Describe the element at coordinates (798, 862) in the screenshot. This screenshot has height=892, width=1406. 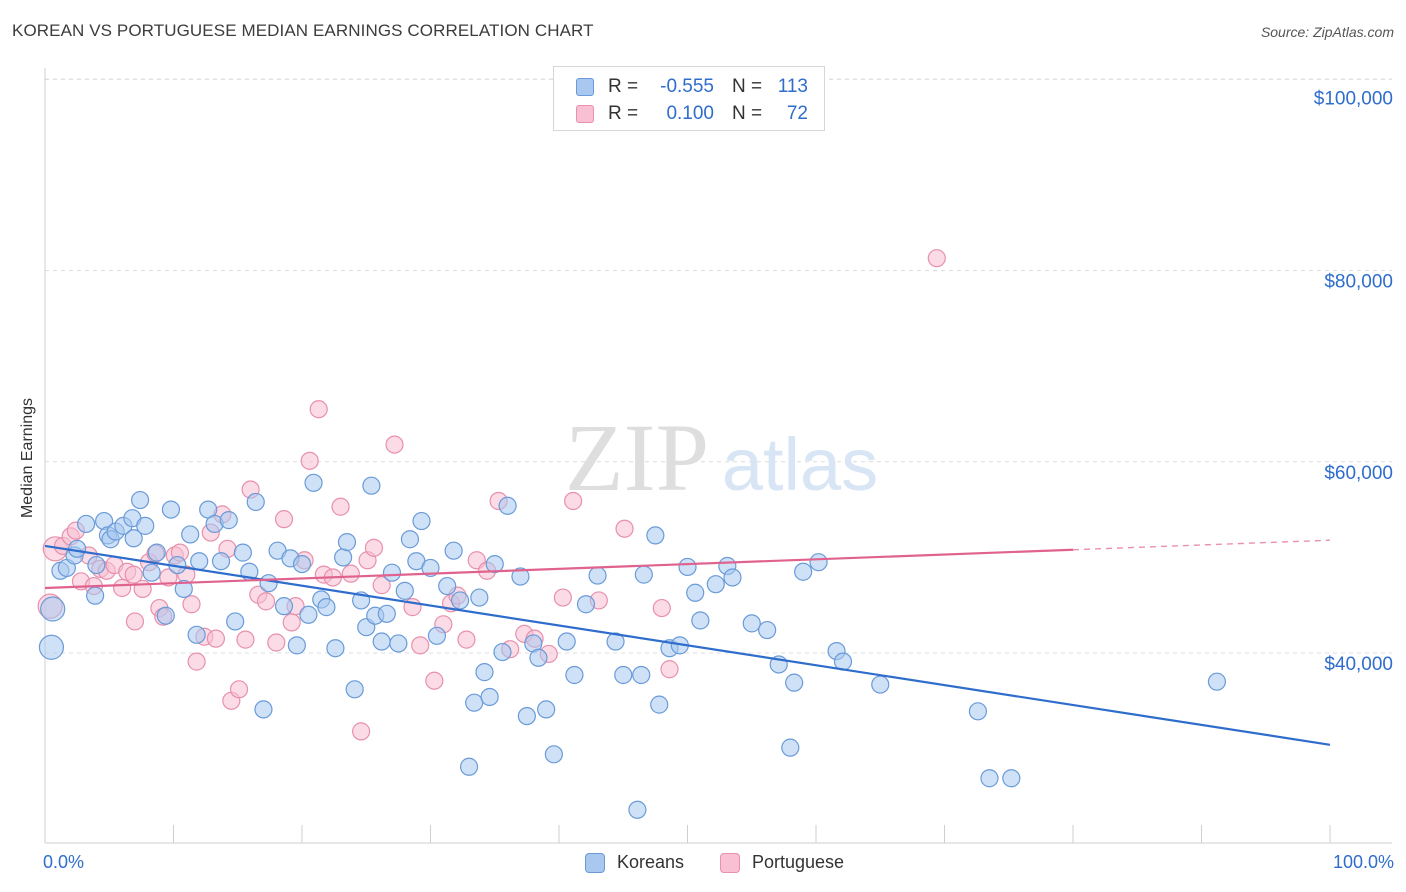
I see `portuguese-legend-label: Portuguese` at that location.